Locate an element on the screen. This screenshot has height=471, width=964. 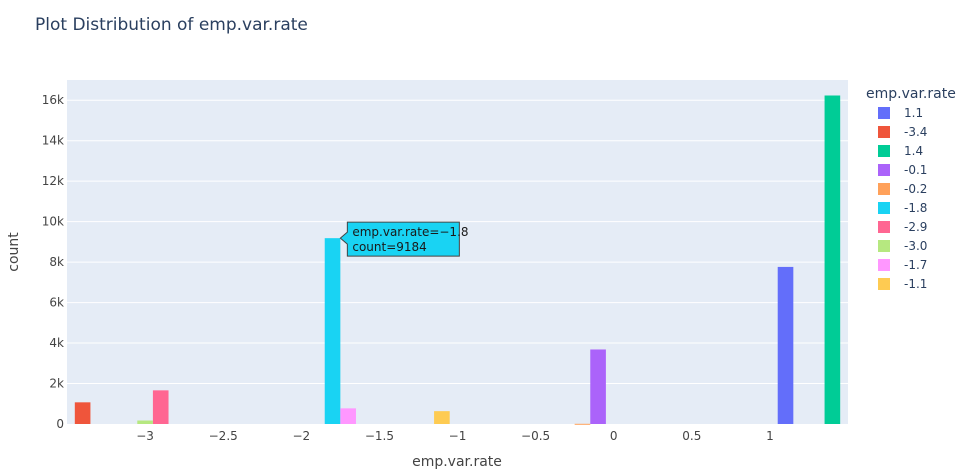
tooltip-line-1: emp.var.rate=−1.8 is located at coordinates (410, 232).